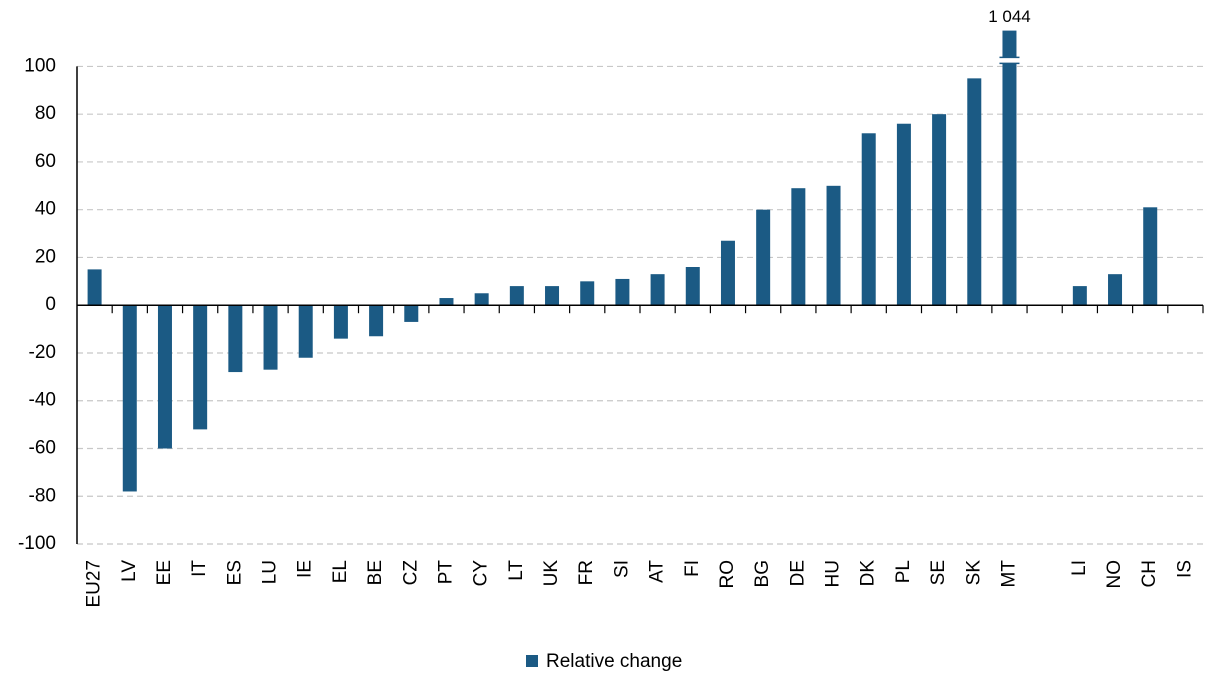  Describe the element at coordinates (42, 400) in the screenshot. I see `y-tick-label: -40` at that location.